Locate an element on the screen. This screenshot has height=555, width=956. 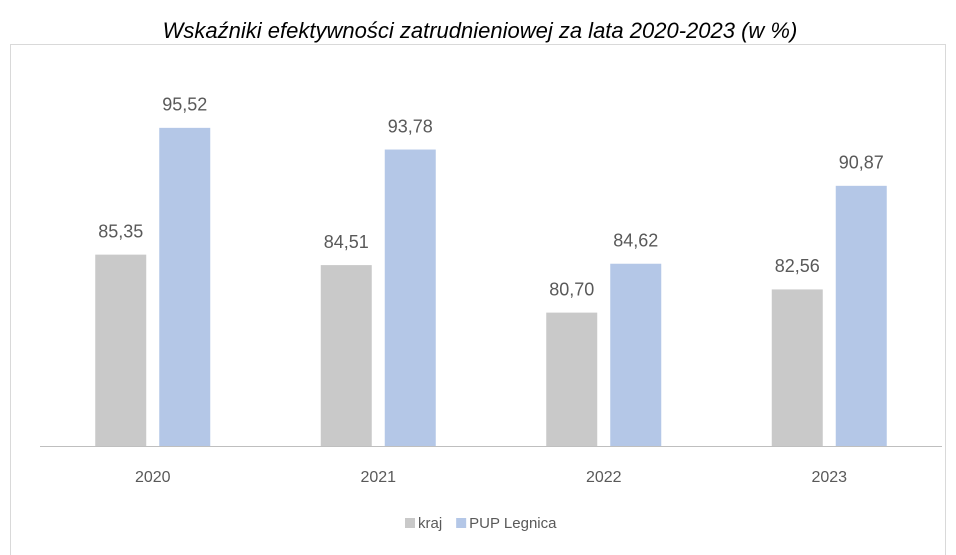
x-tick-label: 2022 is located at coordinates (604, 477).